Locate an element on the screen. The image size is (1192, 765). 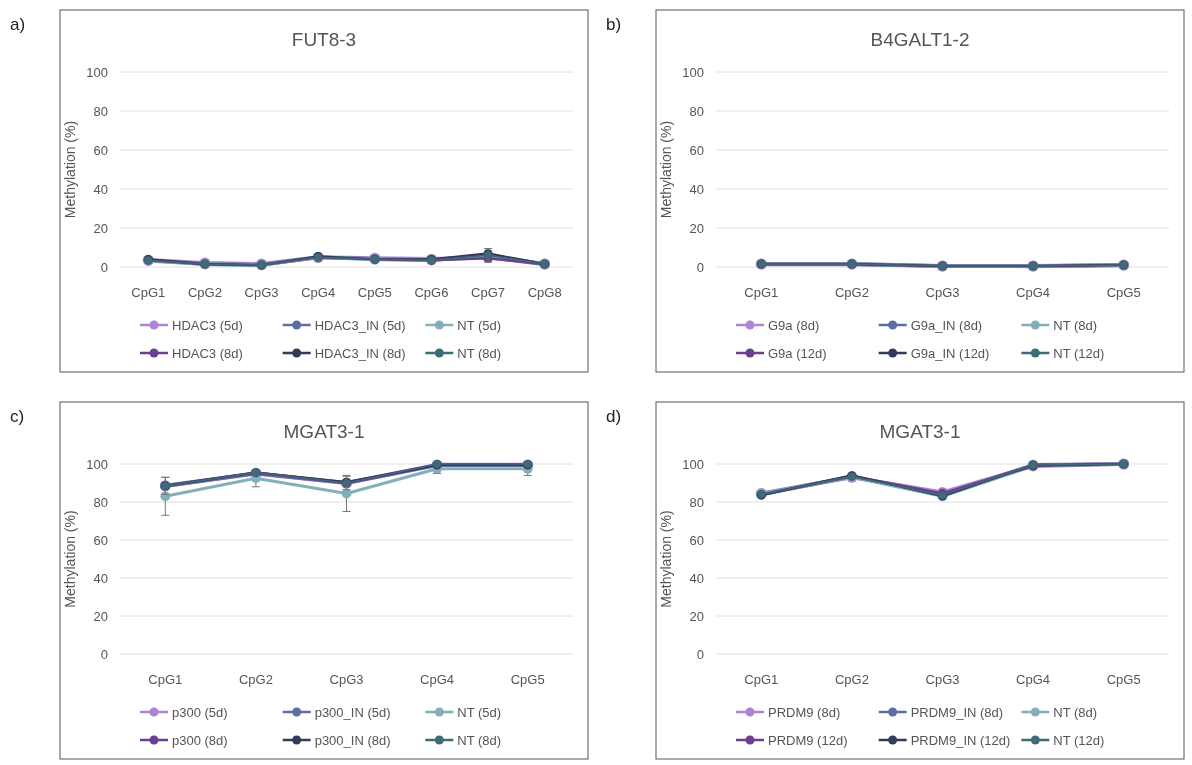
legend-label: PRDM9_IN (8d) is located at coordinates (957, 712).